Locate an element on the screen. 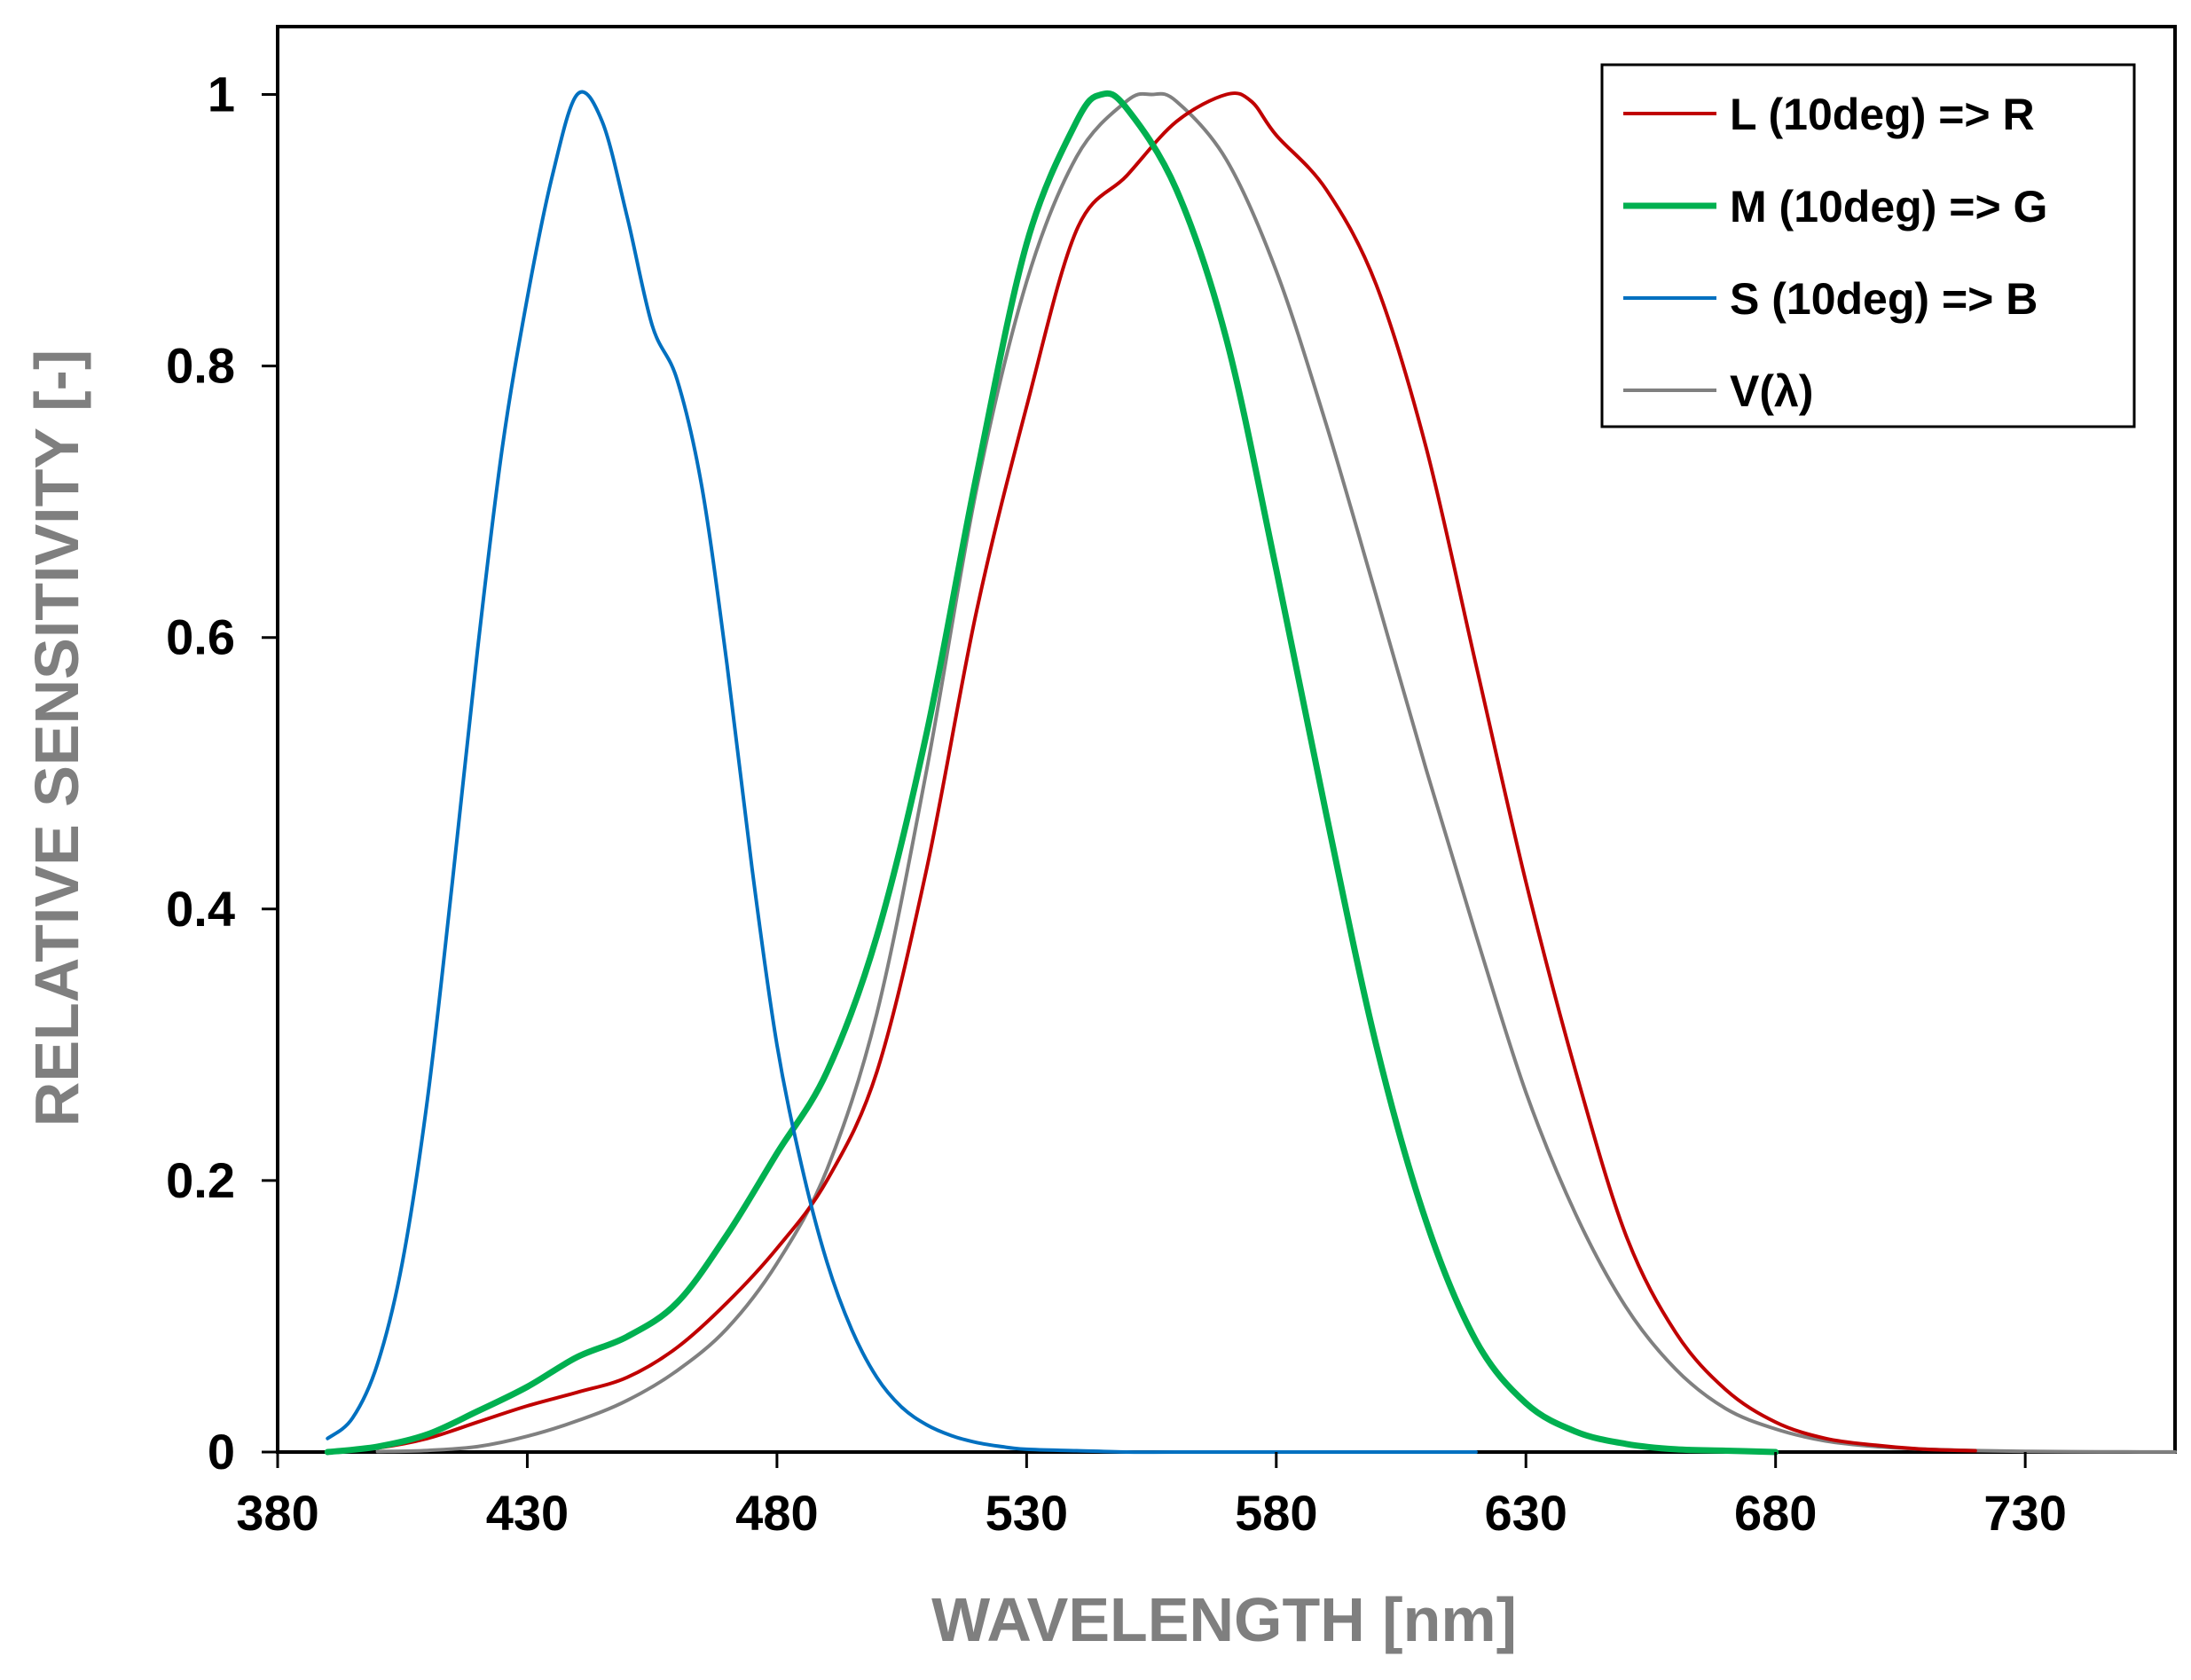 The height and width of the screenshot is (1680, 2191). x-tick-label: 430 is located at coordinates (527, 1513).